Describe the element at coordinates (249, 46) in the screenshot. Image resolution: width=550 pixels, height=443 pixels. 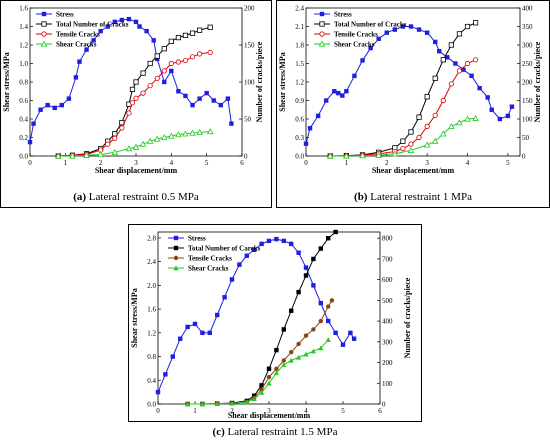
I see `y2-tick-label-a-3: 150` at that location.